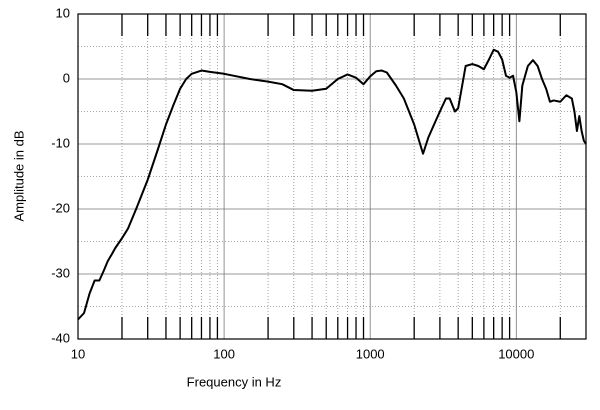 This screenshot has height=410, width=600. Describe the element at coordinates (60, 142) in the screenshot. I see `y-tick-label: -10` at that location.